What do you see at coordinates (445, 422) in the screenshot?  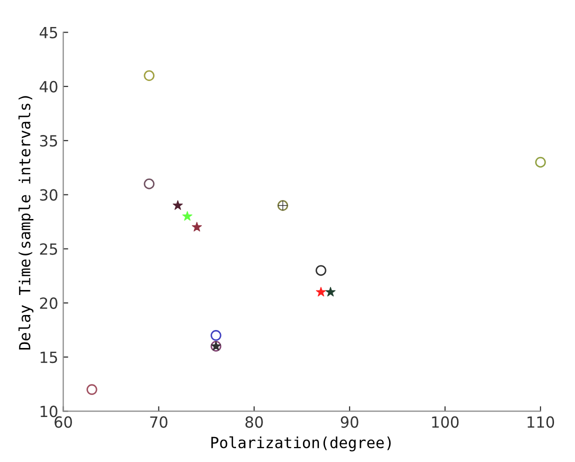 I see `x-tick-label: 100` at bounding box center [445, 422].